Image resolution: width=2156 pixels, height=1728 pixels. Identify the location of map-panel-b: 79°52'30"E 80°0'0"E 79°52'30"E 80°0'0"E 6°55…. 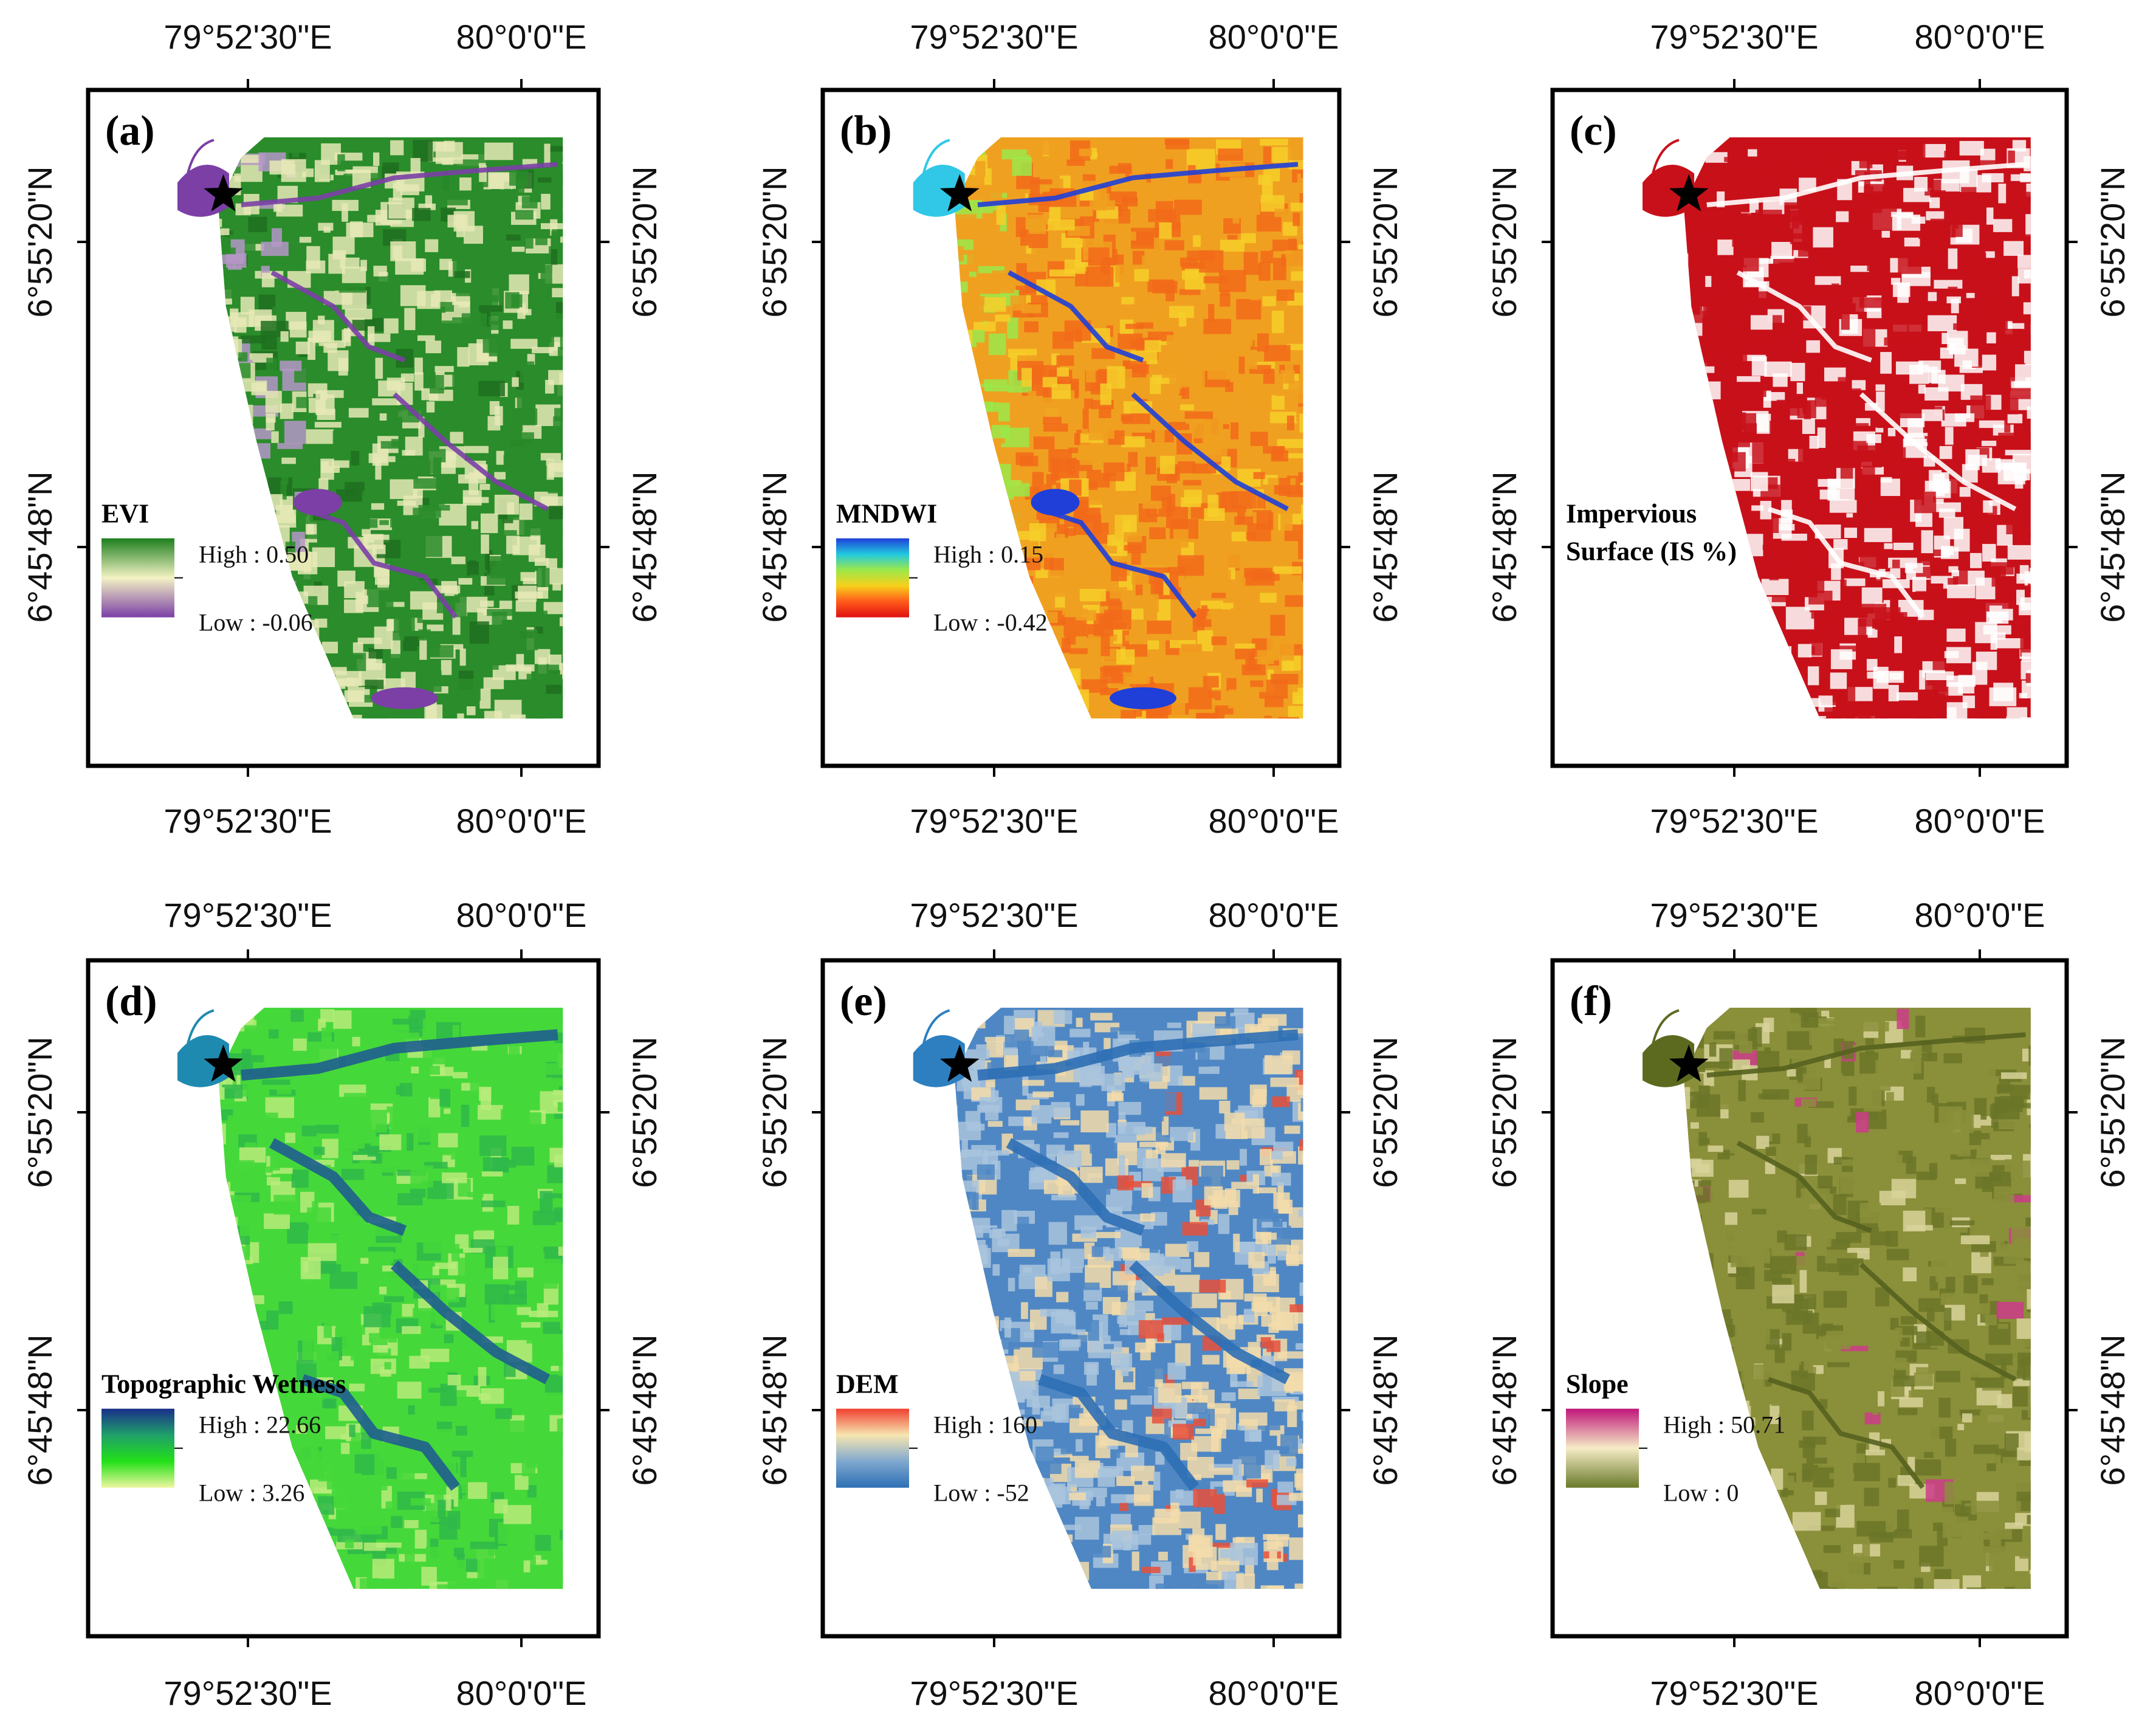
(1079, 429).